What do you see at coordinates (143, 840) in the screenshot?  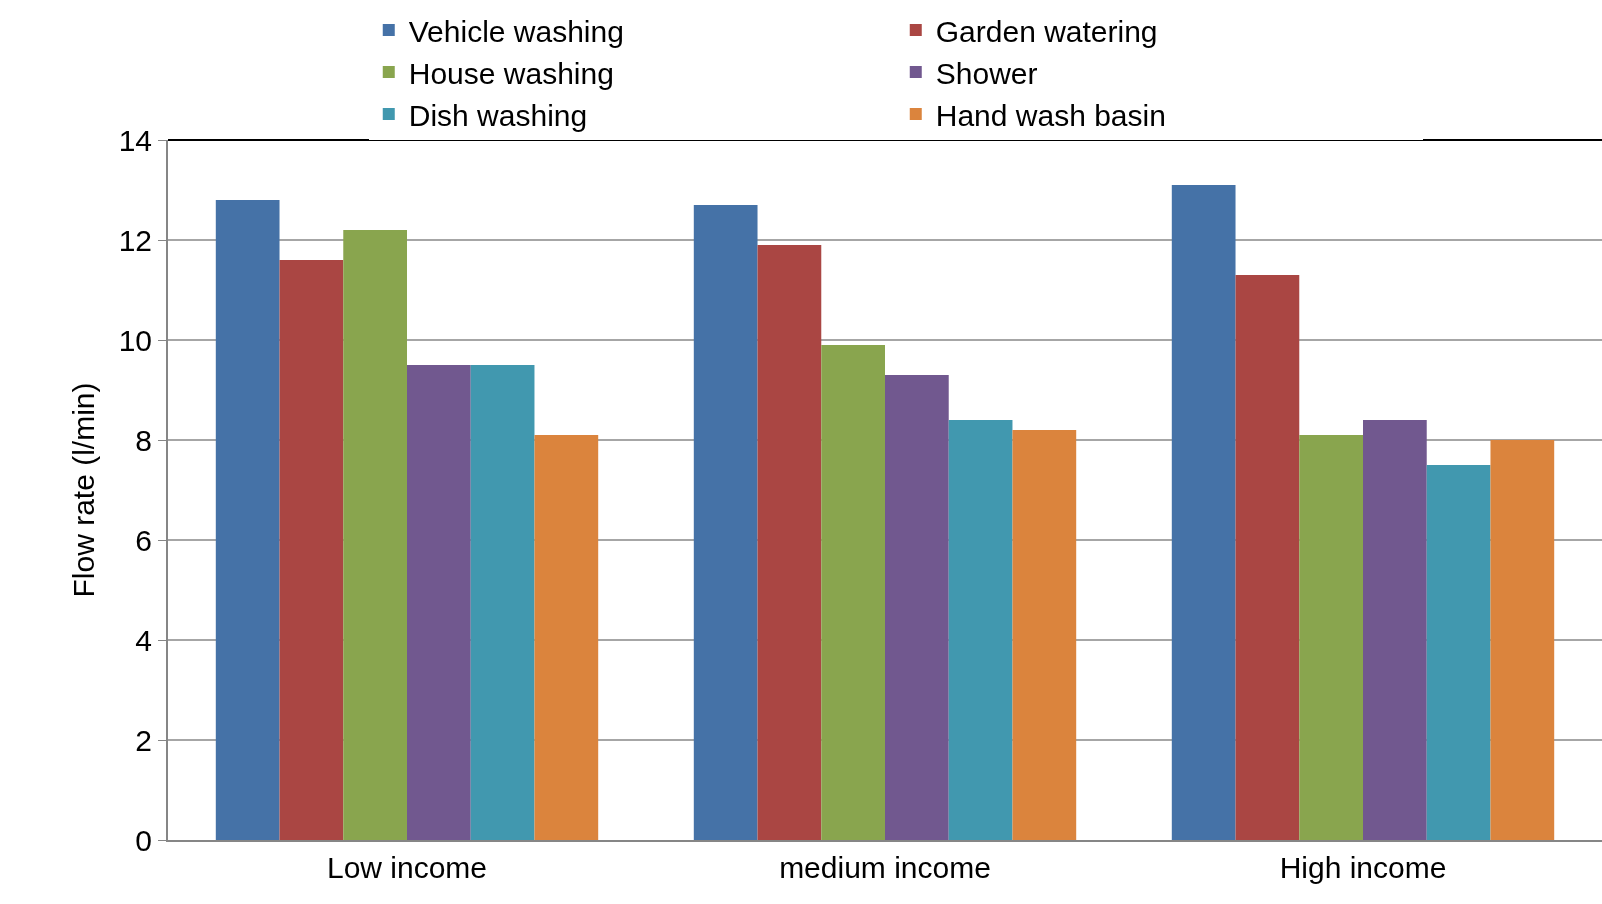 I see `y-tick-label: 0` at bounding box center [143, 840].